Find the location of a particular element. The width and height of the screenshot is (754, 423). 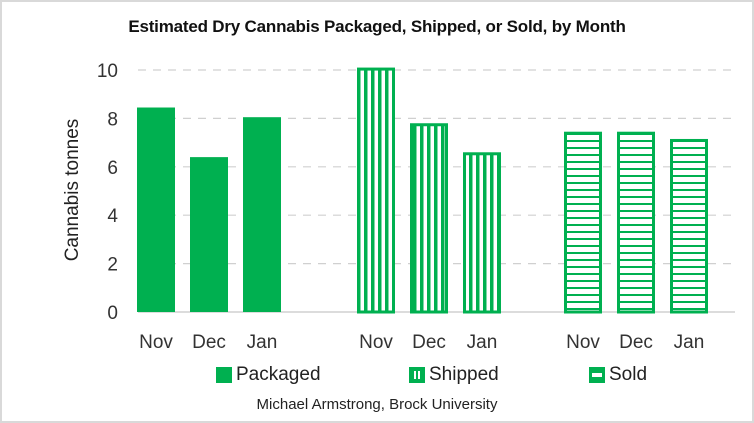

bar-sold-dec is located at coordinates (636, 222).